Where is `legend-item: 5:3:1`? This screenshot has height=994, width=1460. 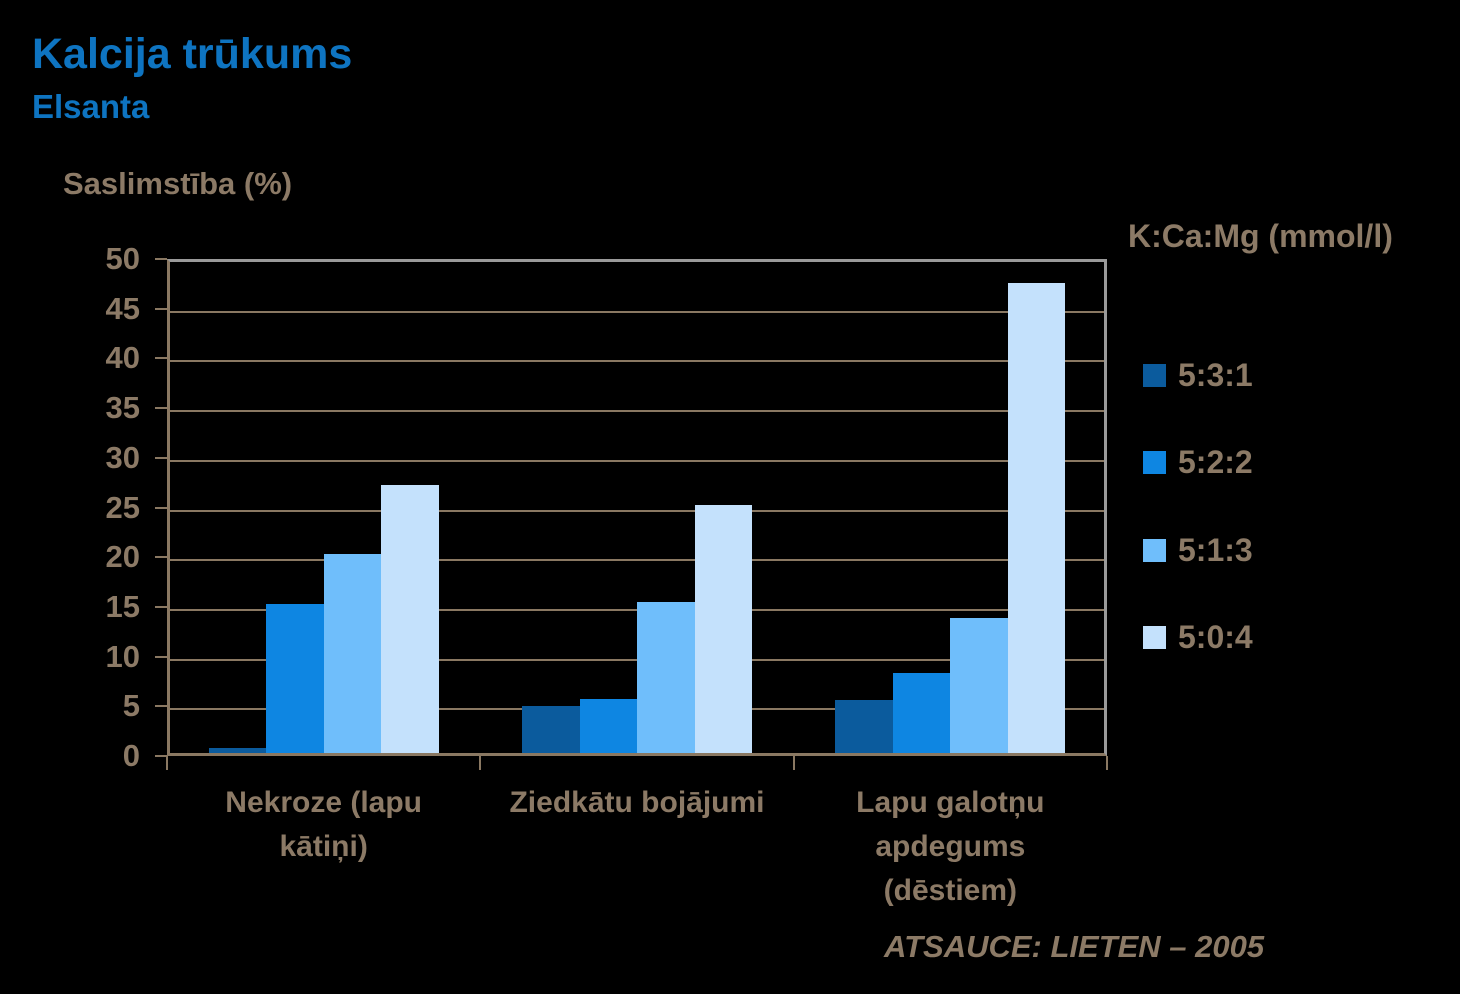
legend-item: 5:3:1 is located at coordinates (1198, 374).